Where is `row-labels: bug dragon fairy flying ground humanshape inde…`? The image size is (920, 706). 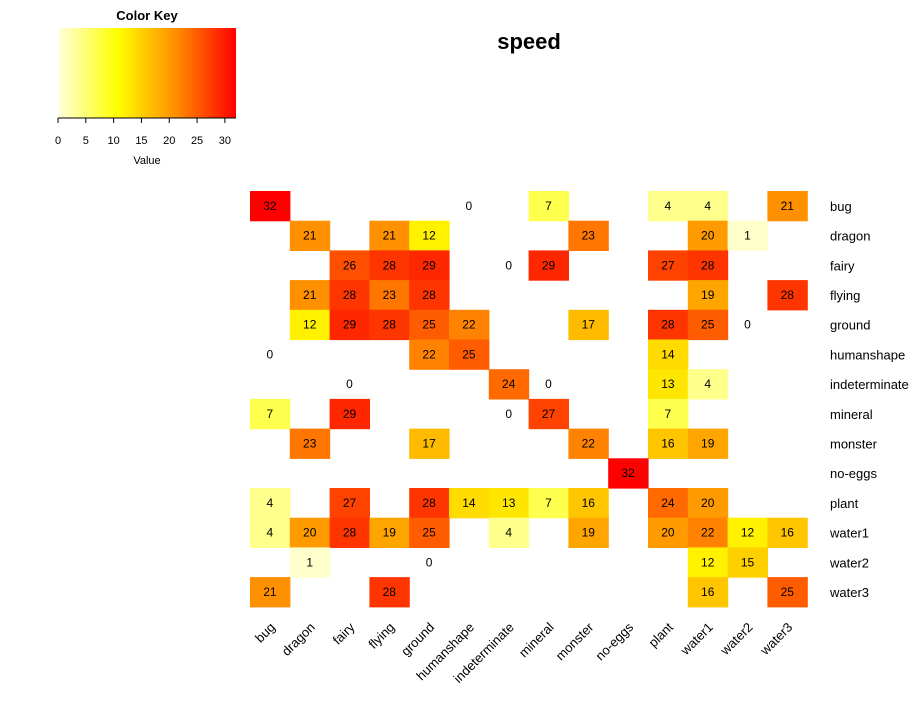
row-labels: bug dragon fairy flying ground humanshape inde… is located at coordinates (869, 399).